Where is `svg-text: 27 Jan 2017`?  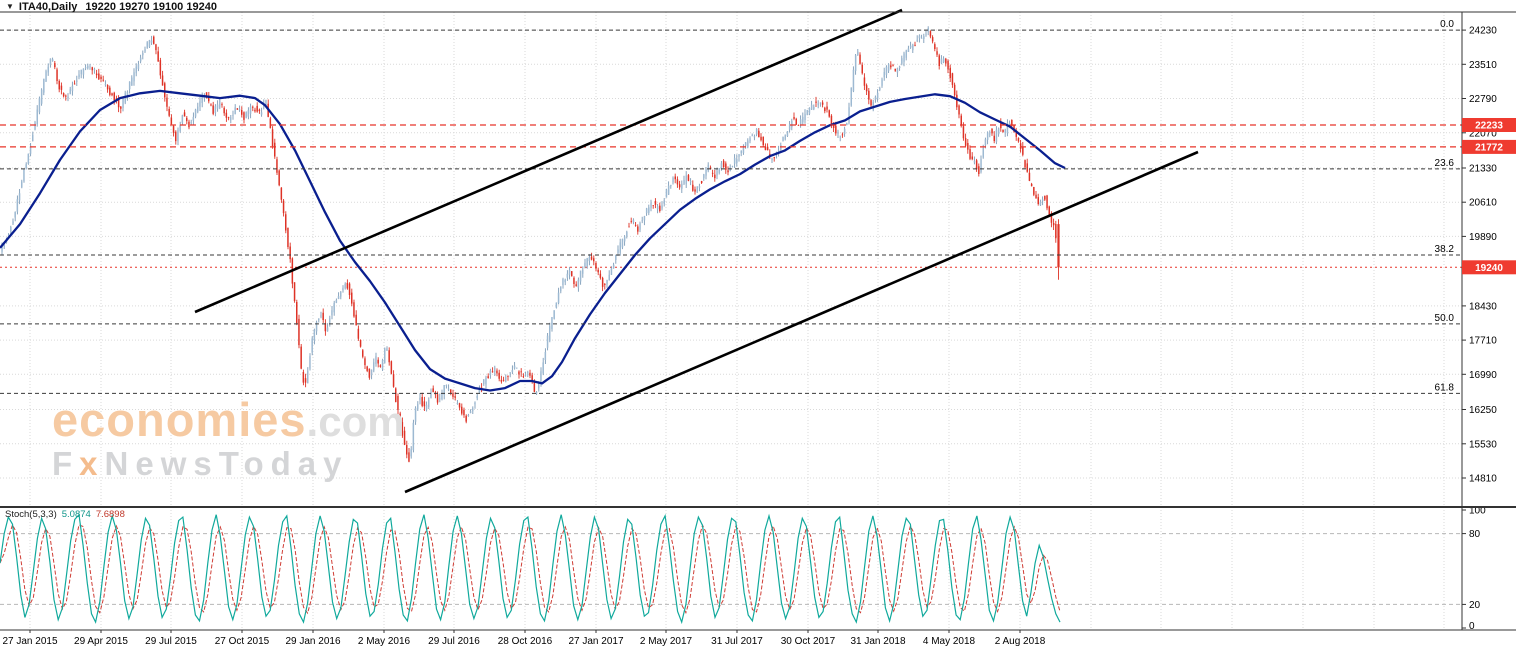
svg-text: 27 Jan 2017 is located at coordinates (595, 641).